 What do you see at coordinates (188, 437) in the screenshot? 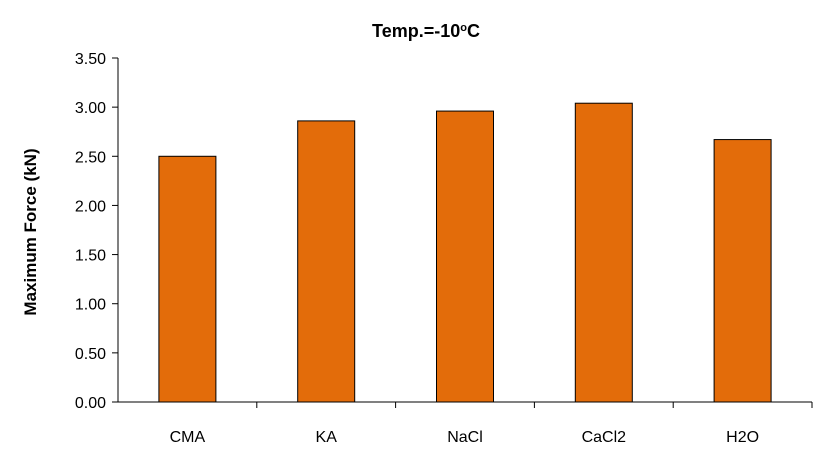
I see `x-tick-label: CMA` at bounding box center [188, 437].